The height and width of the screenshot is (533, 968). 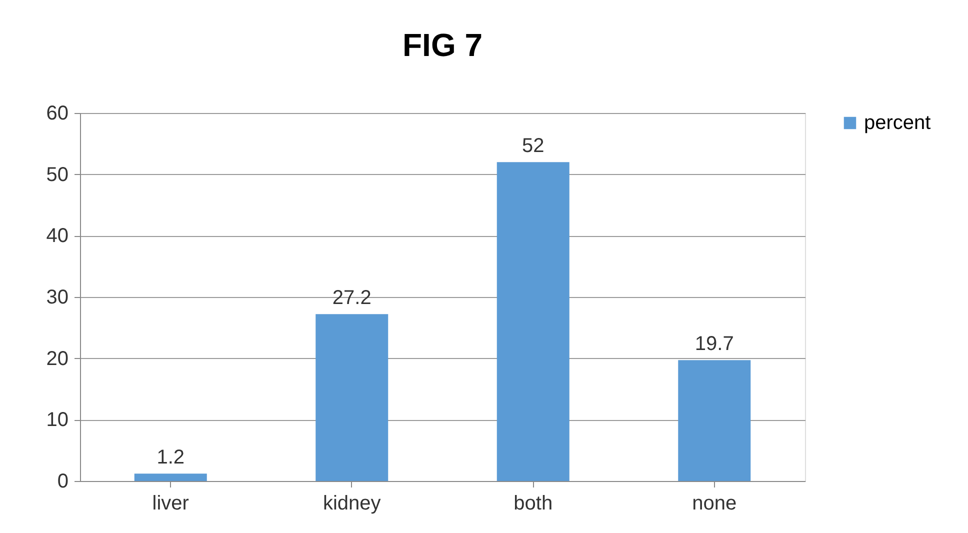 What do you see at coordinates (898, 123) in the screenshot?
I see `legend-label: percent` at bounding box center [898, 123].